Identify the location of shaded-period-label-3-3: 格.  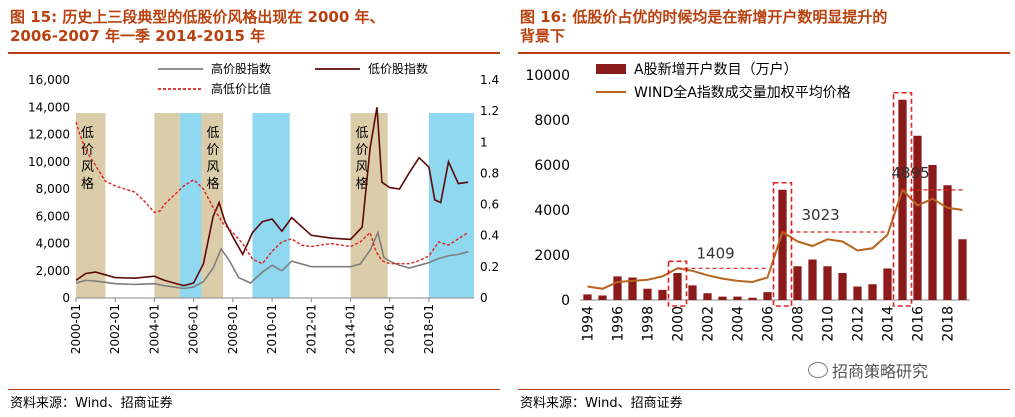
(212, 184).